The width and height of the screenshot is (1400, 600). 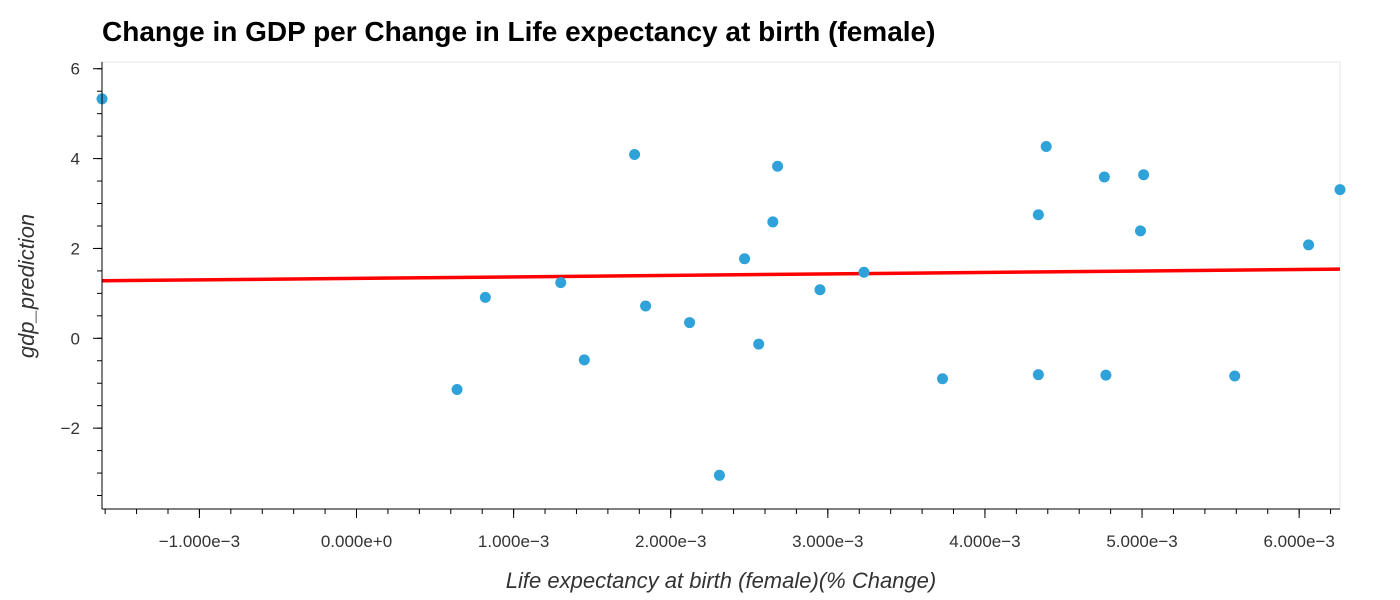 What do you see at coordinates (513, 541) in the screenshot?
I see `x-tick-label: 1.000e−3` at bounding box center [513, 541].